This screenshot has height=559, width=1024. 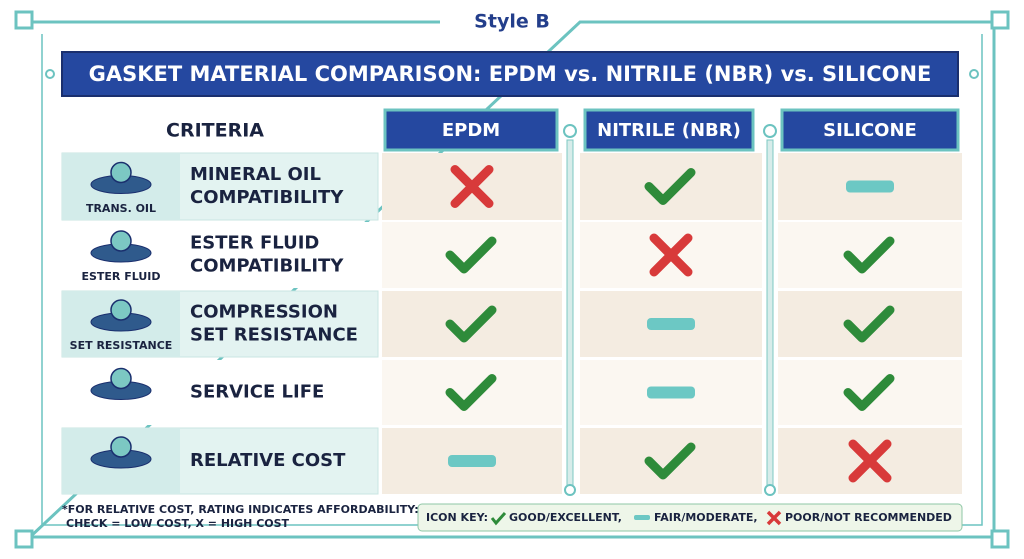 I want to click on icon-caption: SET RESISTANCE, so click(x=121, y=345).